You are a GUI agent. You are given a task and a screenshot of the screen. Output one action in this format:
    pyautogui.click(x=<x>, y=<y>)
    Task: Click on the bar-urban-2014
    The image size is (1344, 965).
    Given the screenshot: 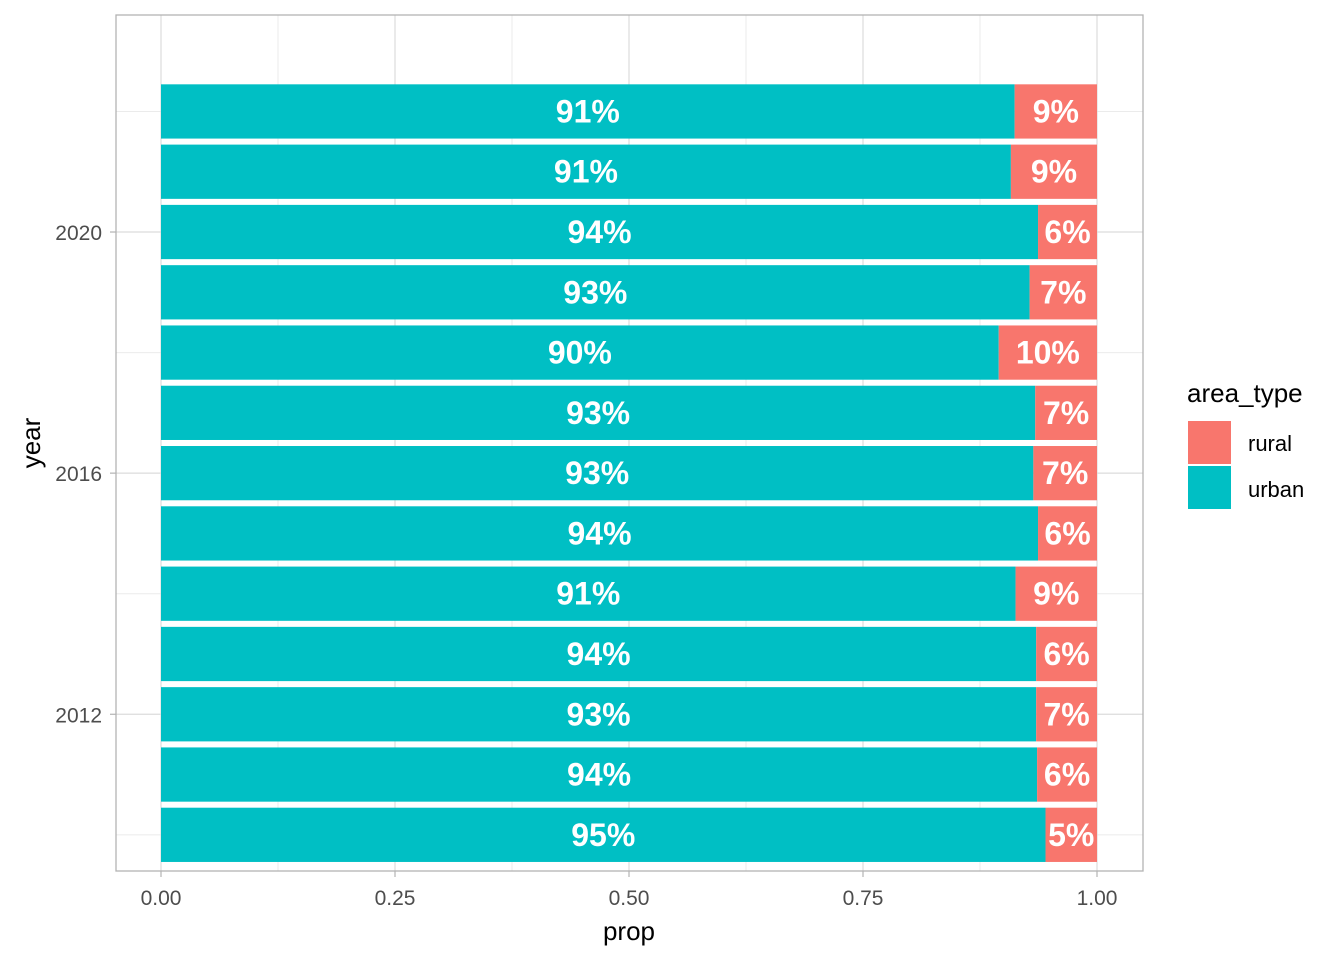 What is the action you would take?
    pyautogui.click(x=588, y=593)
    